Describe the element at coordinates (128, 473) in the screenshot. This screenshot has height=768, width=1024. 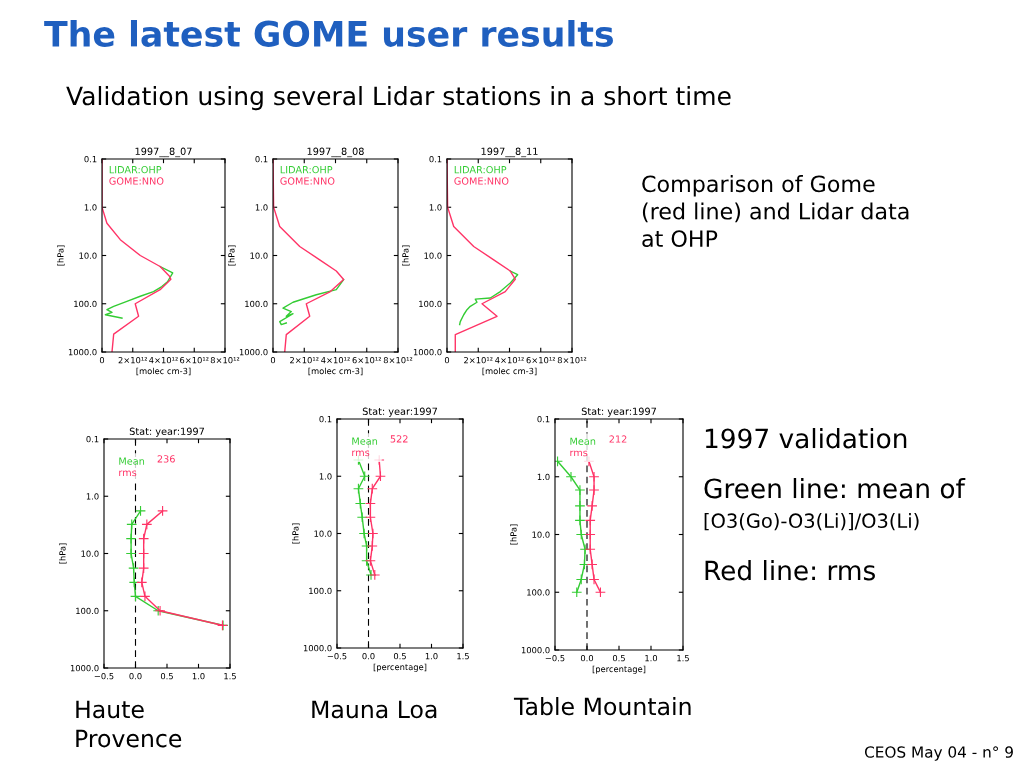
I see `text: rms` at that location.